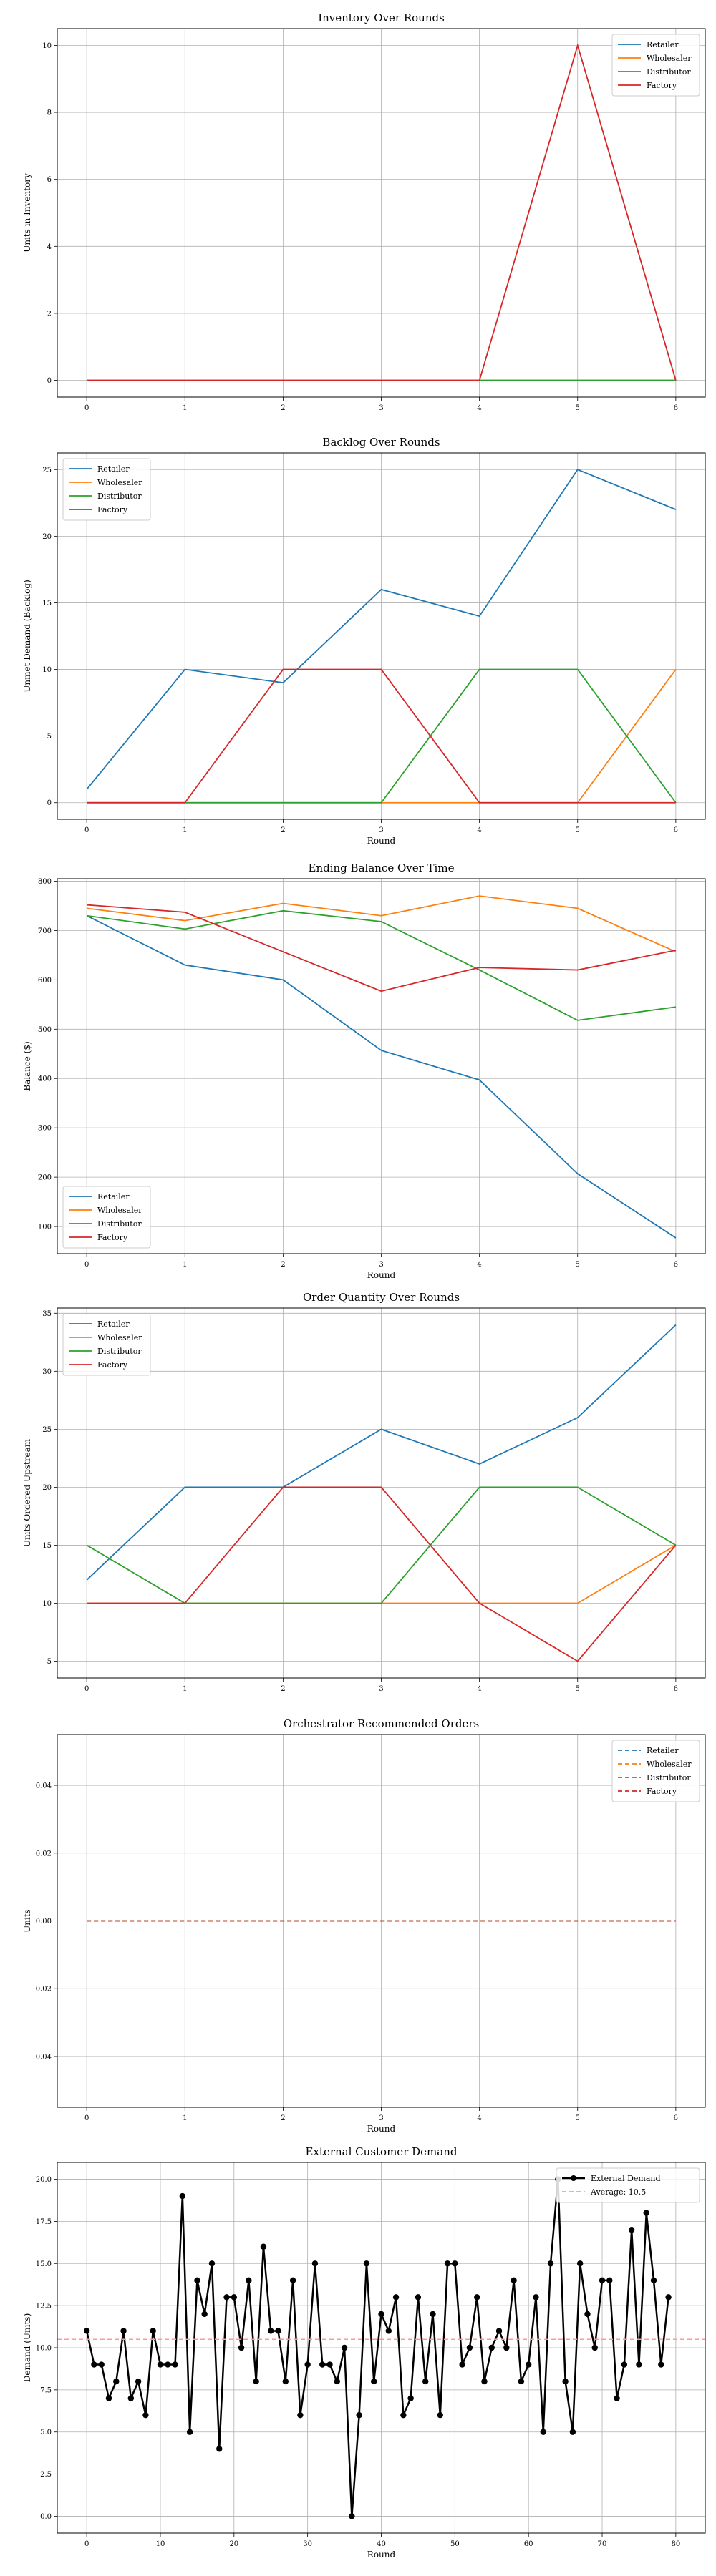 The image size is (716, 2576). Describe the element at coordinates (382, 2151) in the screenshot. I see `chart-title: External Customer Demand` at that location.